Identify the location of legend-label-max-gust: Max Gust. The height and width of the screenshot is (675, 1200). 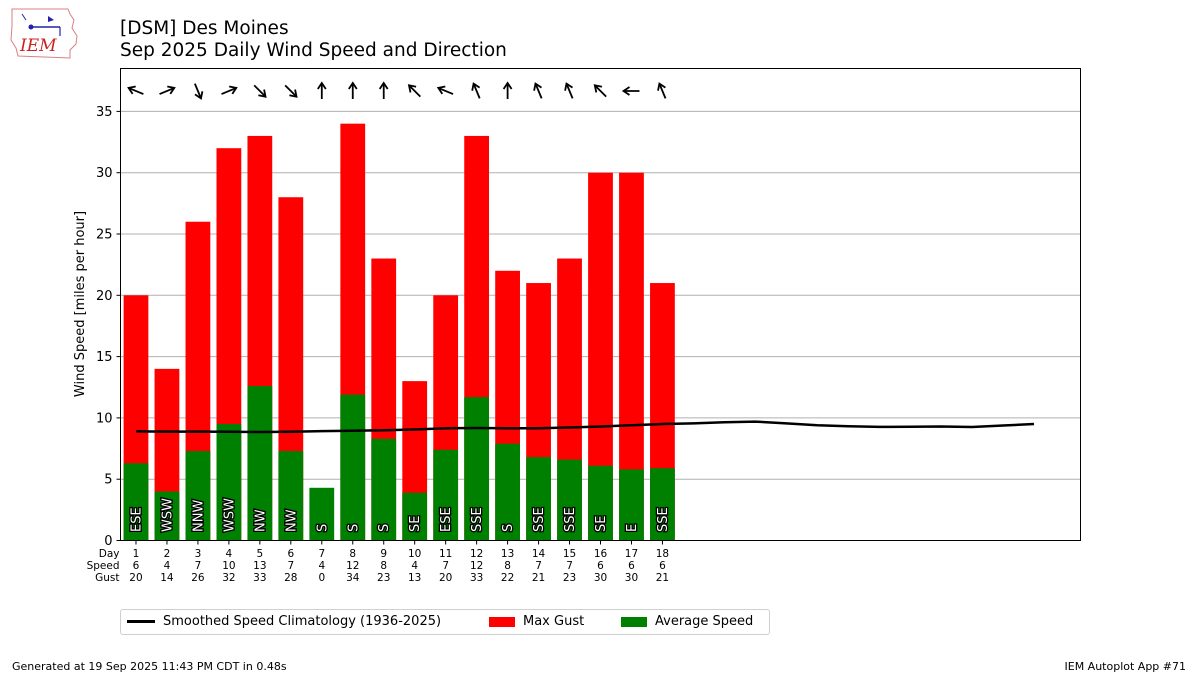
(554, 621).